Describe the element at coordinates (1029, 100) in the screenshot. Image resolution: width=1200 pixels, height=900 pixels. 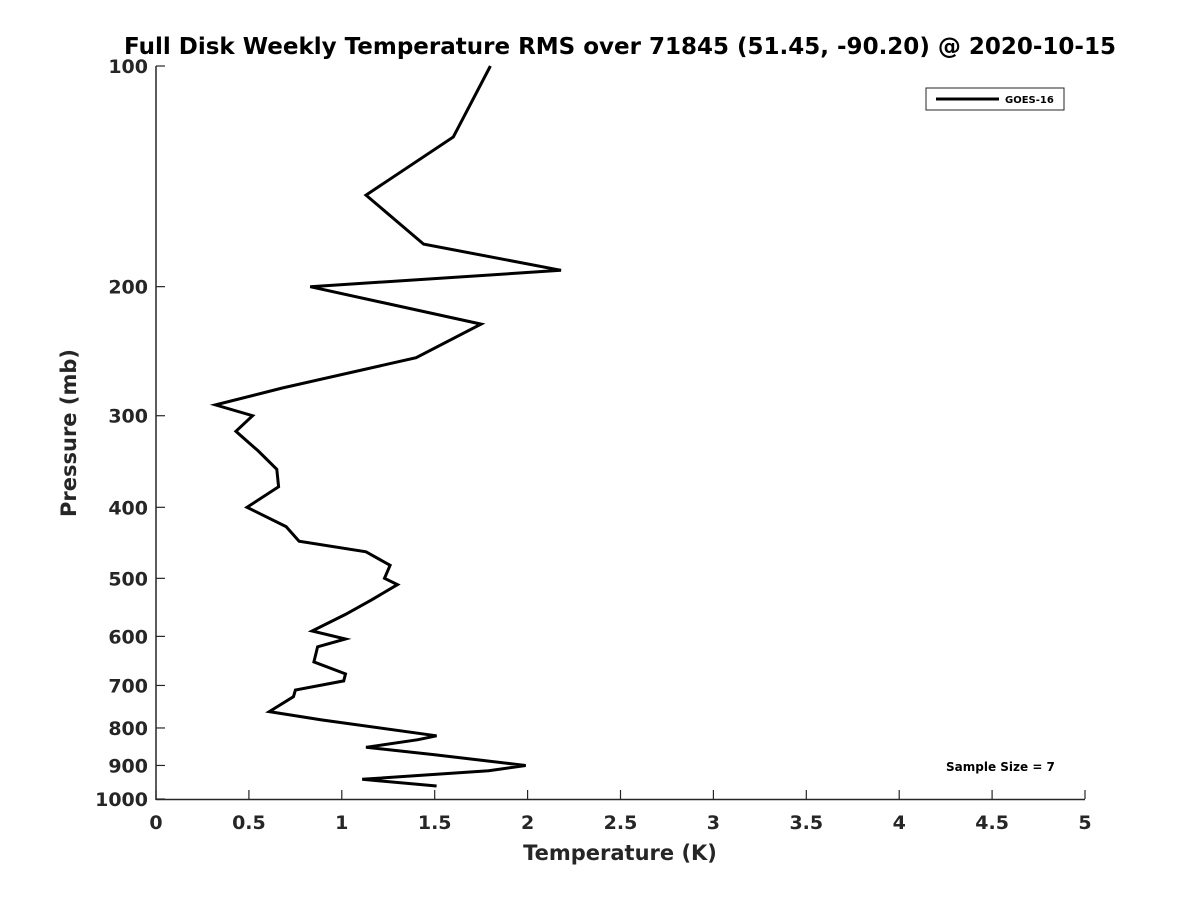
I see `legend-label-goes-16: GOES-16` at that location.